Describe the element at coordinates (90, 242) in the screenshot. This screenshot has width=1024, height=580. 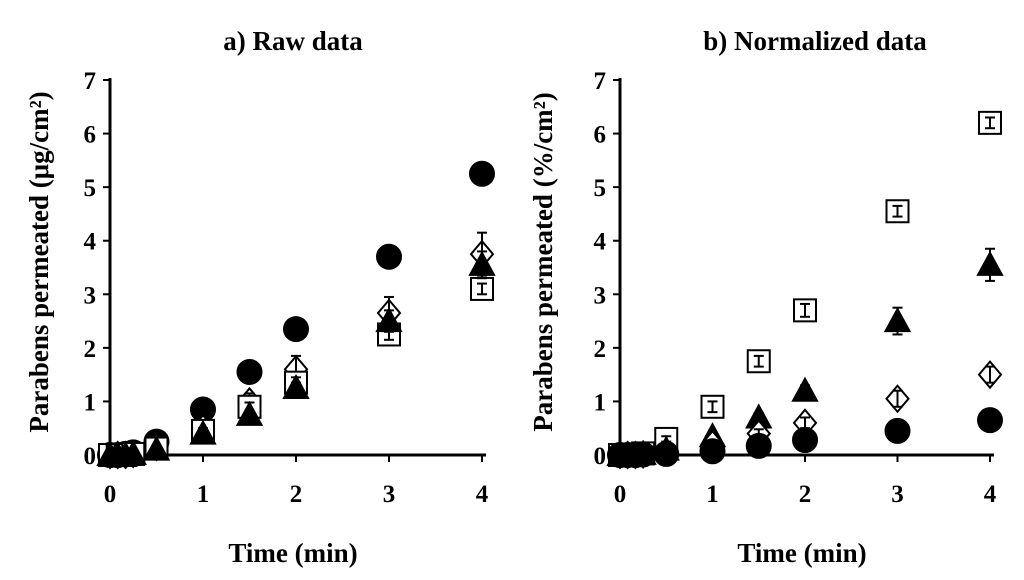
I see `panel-a-ytick-label: 4` at that location.